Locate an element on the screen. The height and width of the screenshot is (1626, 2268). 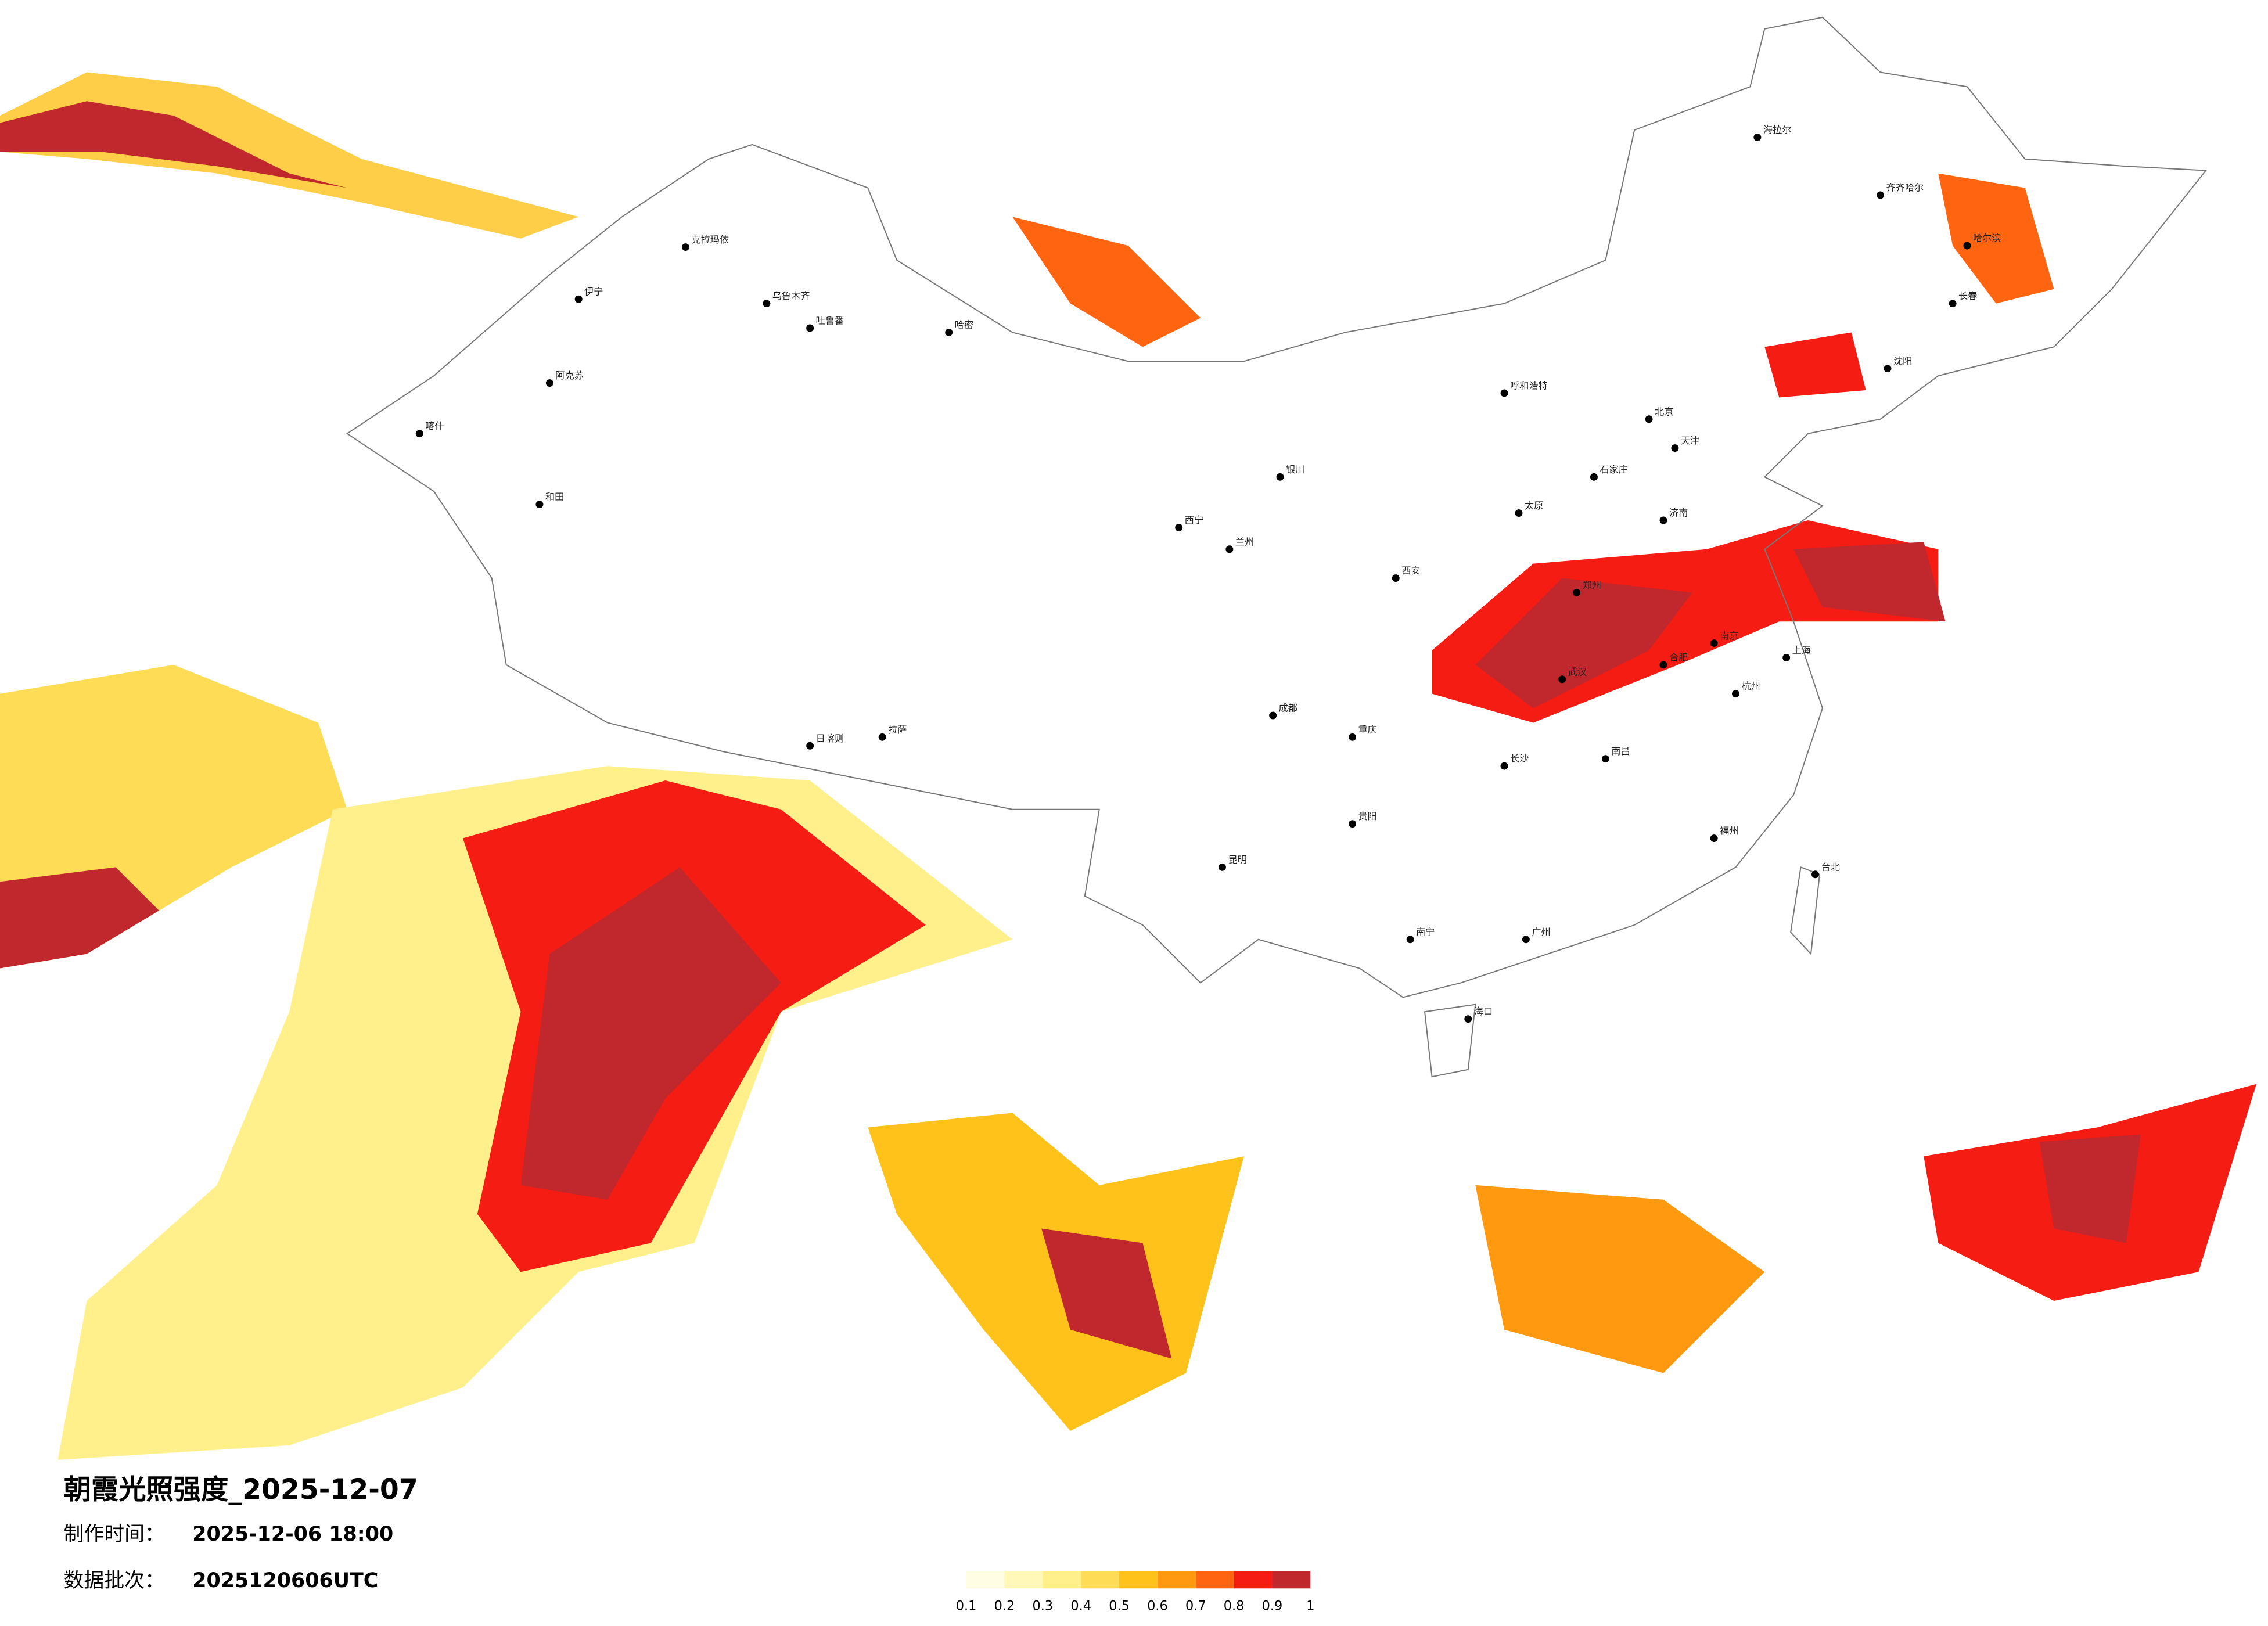
city-label: 成都 is located at coordinates (1288, 708).